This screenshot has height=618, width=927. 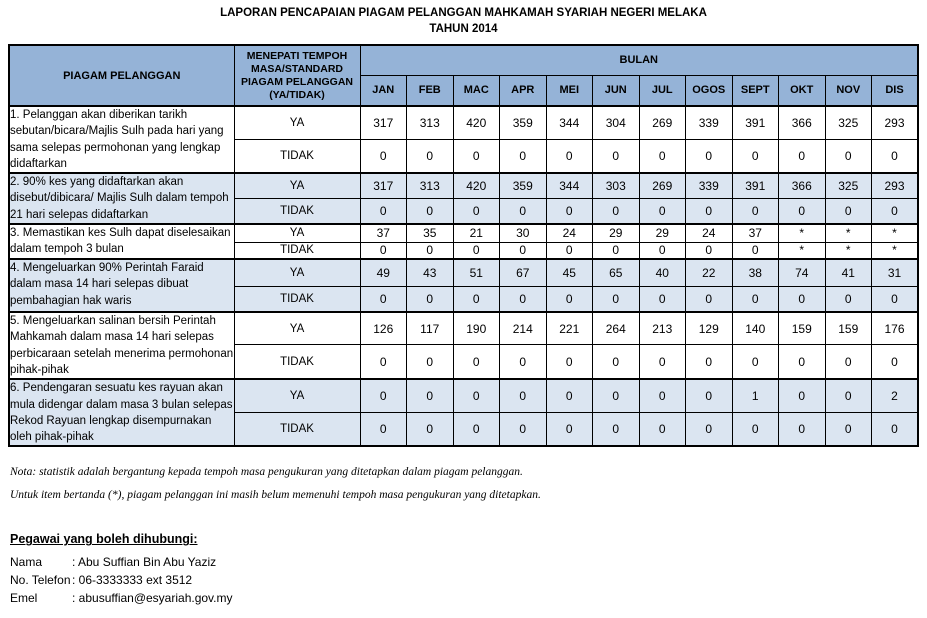 I want to click on month-header-sept: SEPT, so click(x=755, y=90).